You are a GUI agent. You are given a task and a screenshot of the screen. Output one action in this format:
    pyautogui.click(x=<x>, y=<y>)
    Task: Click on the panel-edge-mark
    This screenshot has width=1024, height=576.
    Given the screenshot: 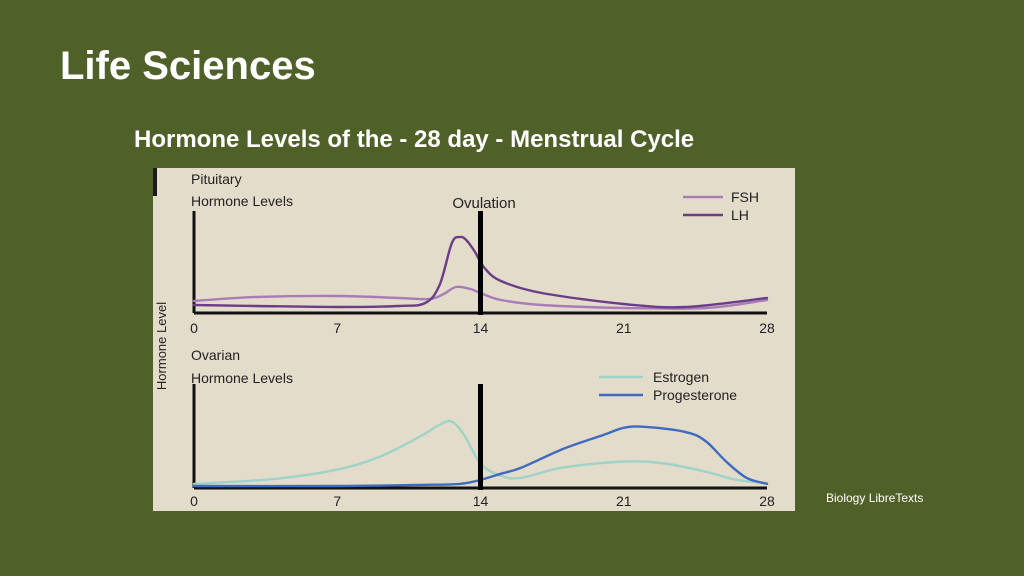 What is the action you would take?
    pyautogui.click(x=155, y=182)
    